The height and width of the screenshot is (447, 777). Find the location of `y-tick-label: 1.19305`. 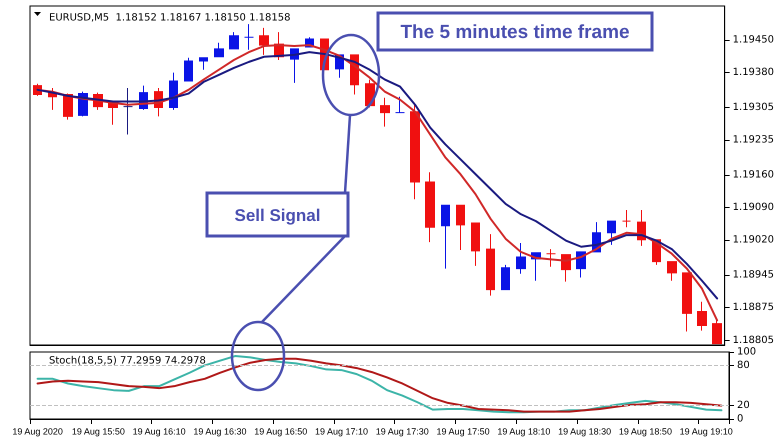

y-tick-label: 1.19305 is located at coordinates (753, 108).